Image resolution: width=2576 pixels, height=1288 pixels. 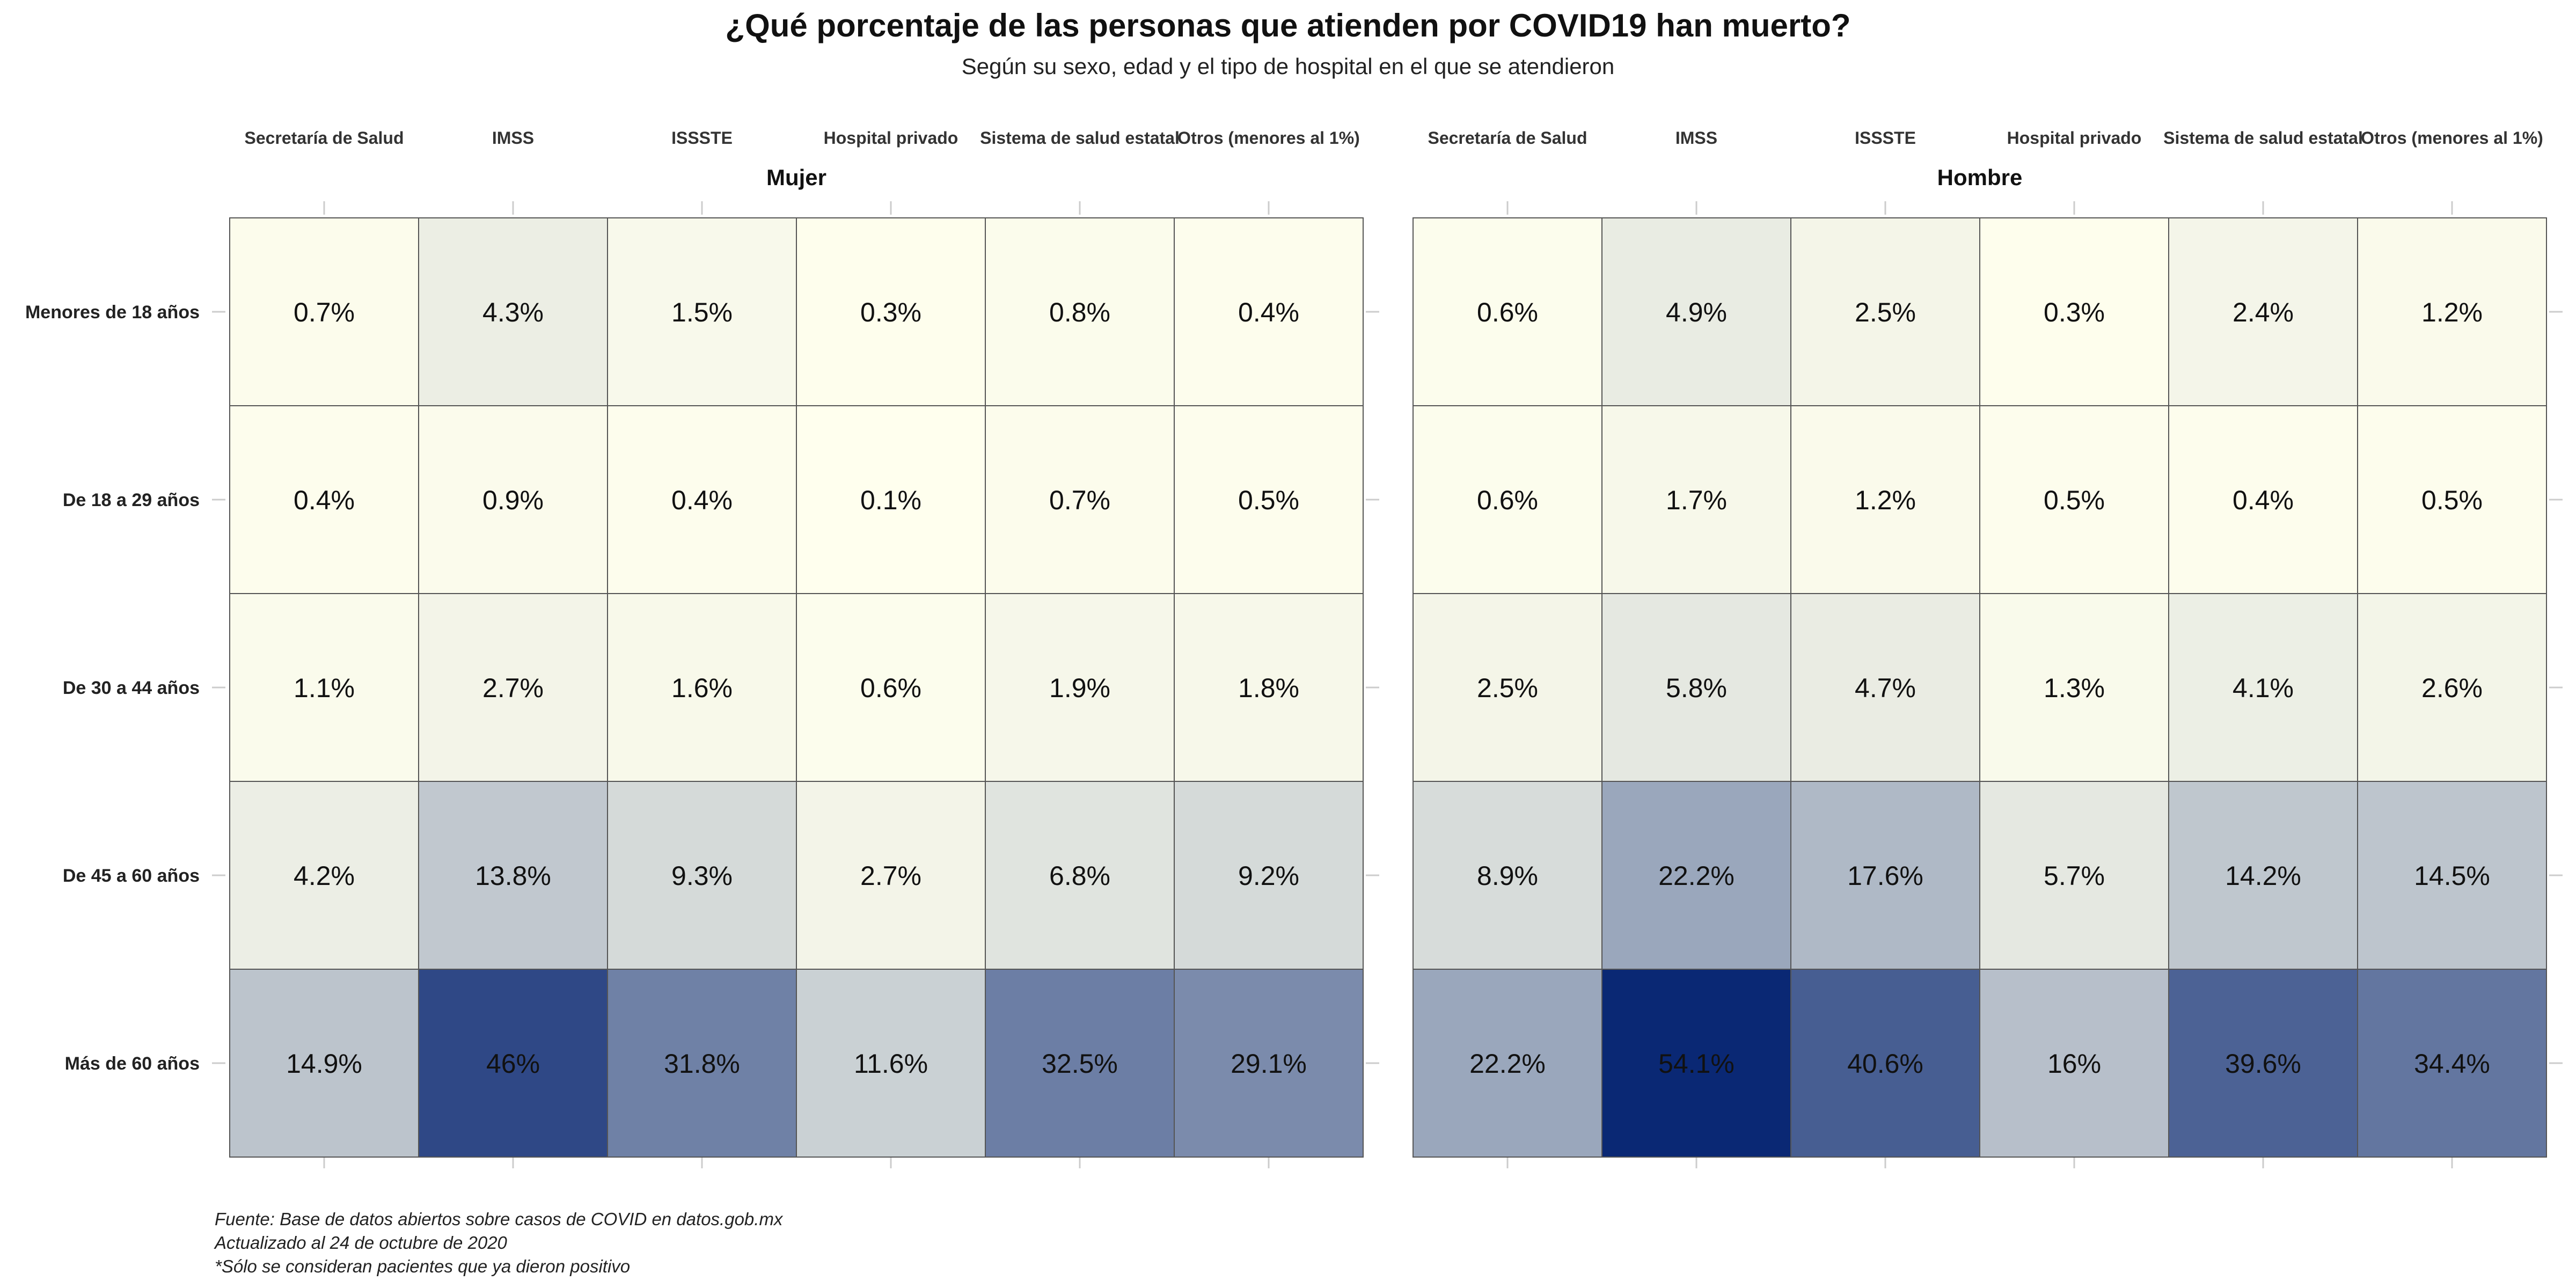 I want to click on cell-label: 4.9%, so click(x=1696, y=312).